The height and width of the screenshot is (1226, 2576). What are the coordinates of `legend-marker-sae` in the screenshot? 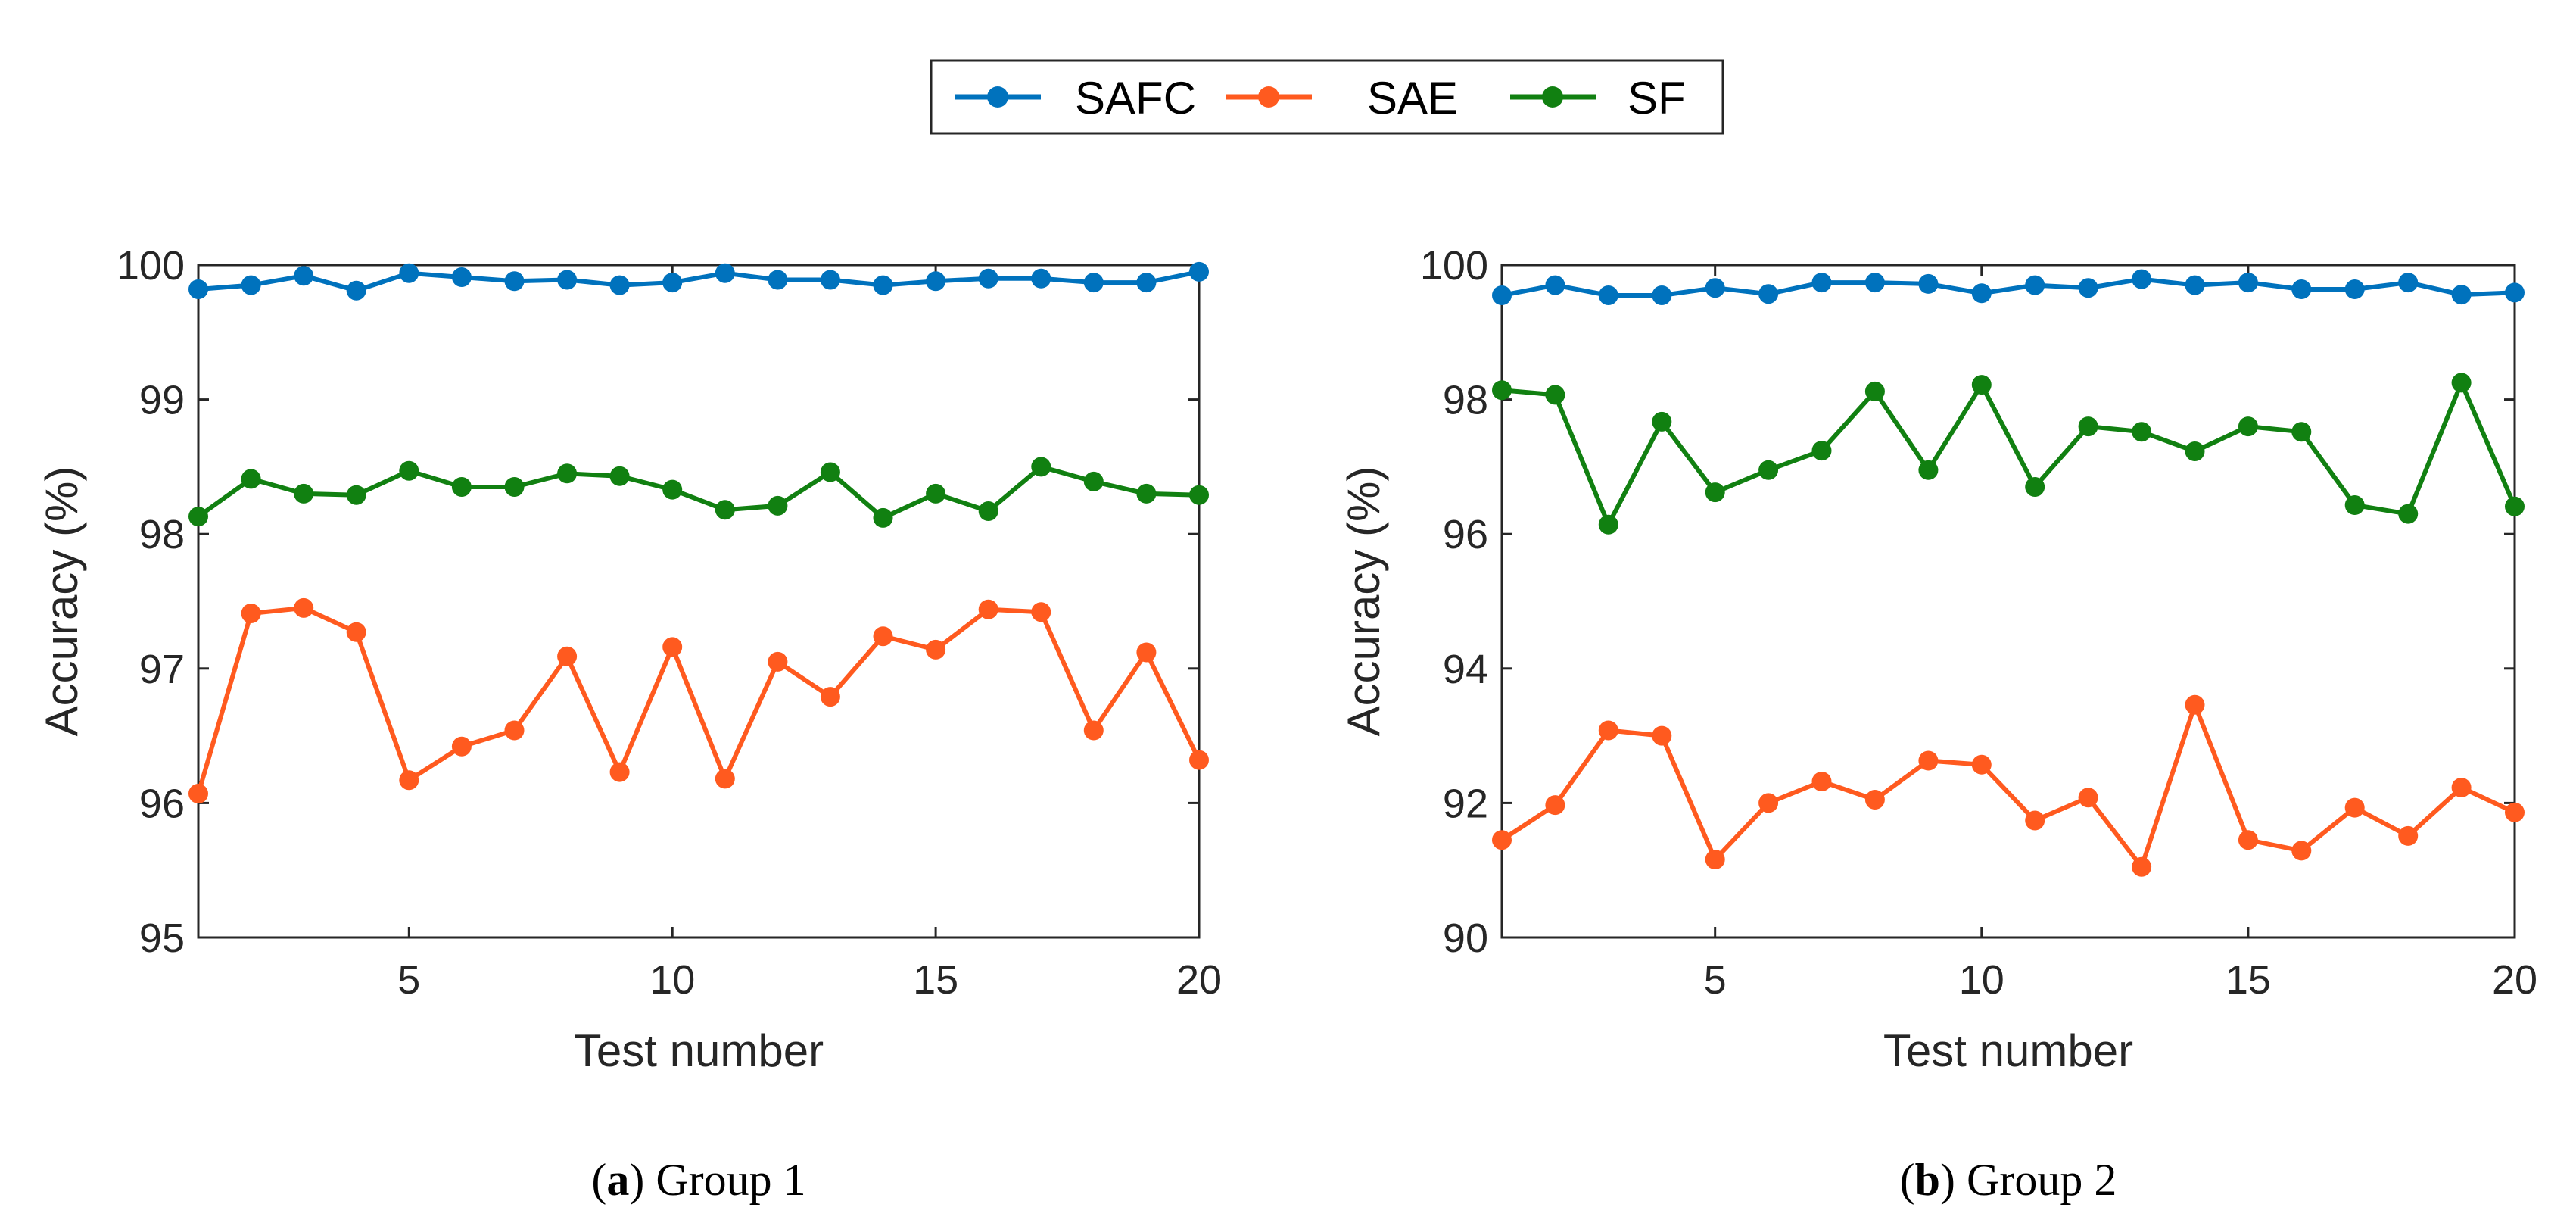 It's located at (1268, 97).